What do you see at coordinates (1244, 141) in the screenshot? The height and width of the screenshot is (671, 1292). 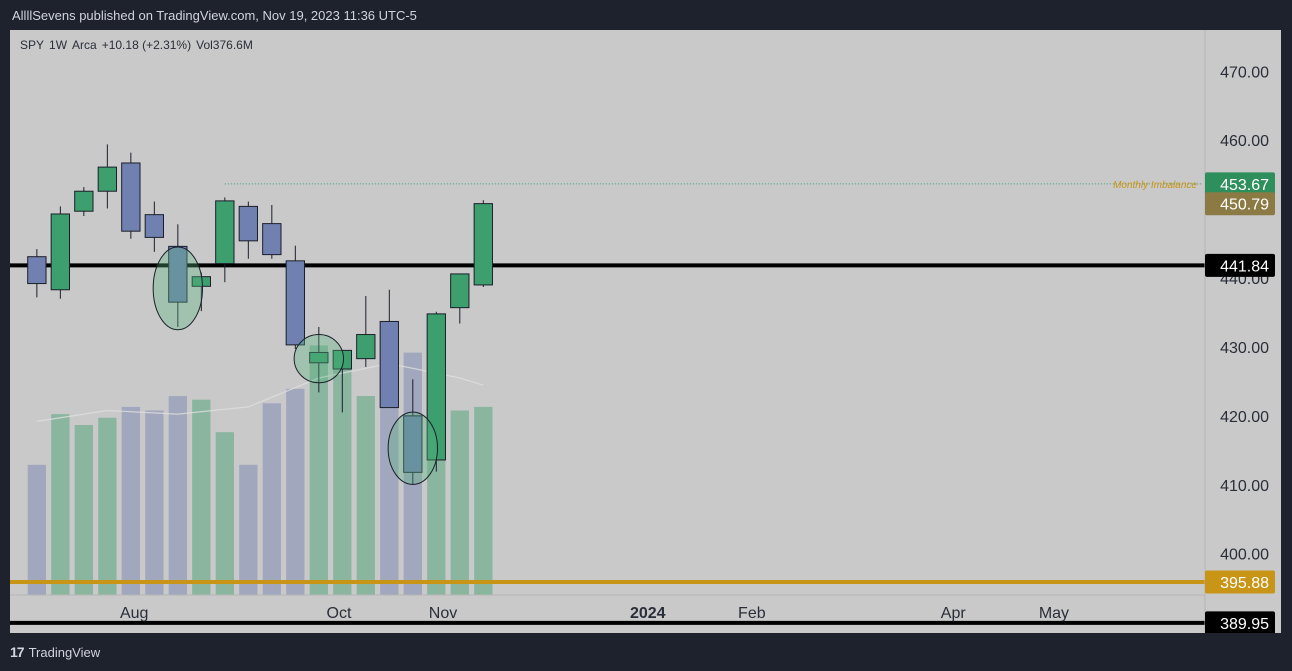 I see `y-tick-label: 460.00` at bounding box center [1244, 141].